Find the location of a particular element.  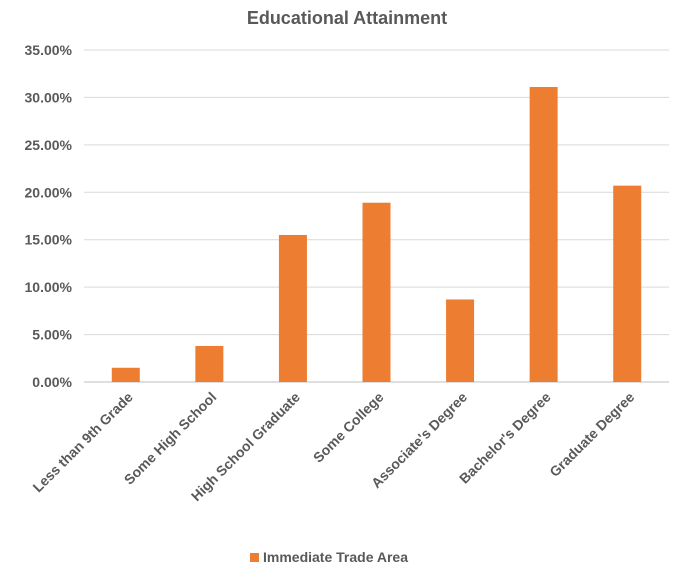

x-category-label: Less than 9th Grade is located at coordinates (82, 442).